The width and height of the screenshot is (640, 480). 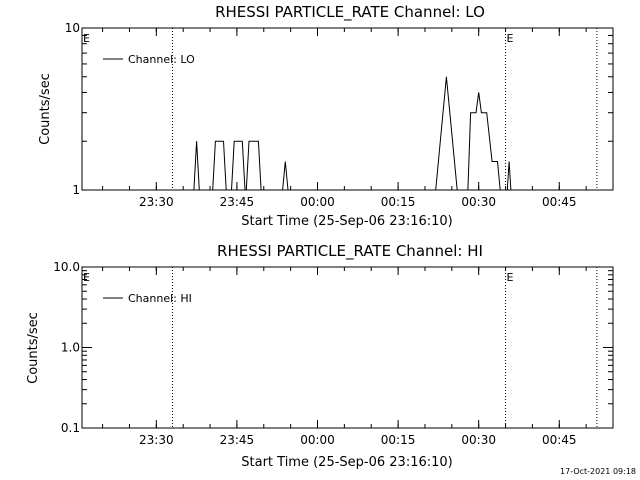 What do you see at coordinates (66, 267) in the screenshot?
I see `y-tick-label: 10.0` at bounding box center [66, 267].